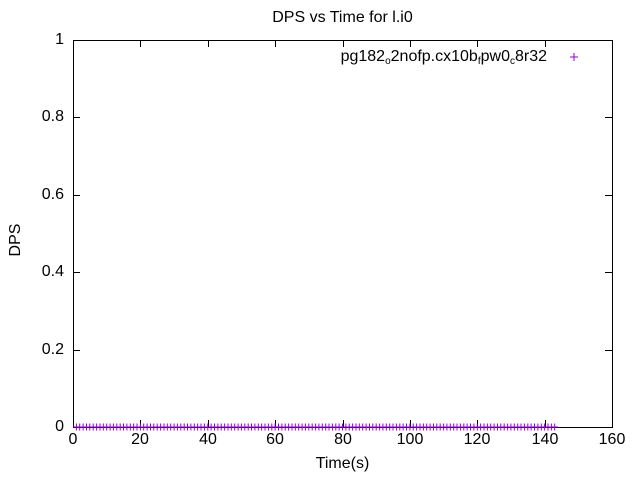  What do you see at coordinates (52, 194) in the screenshot?
I see `y-tick-label: 0.6` at bounding box center [52, 194].